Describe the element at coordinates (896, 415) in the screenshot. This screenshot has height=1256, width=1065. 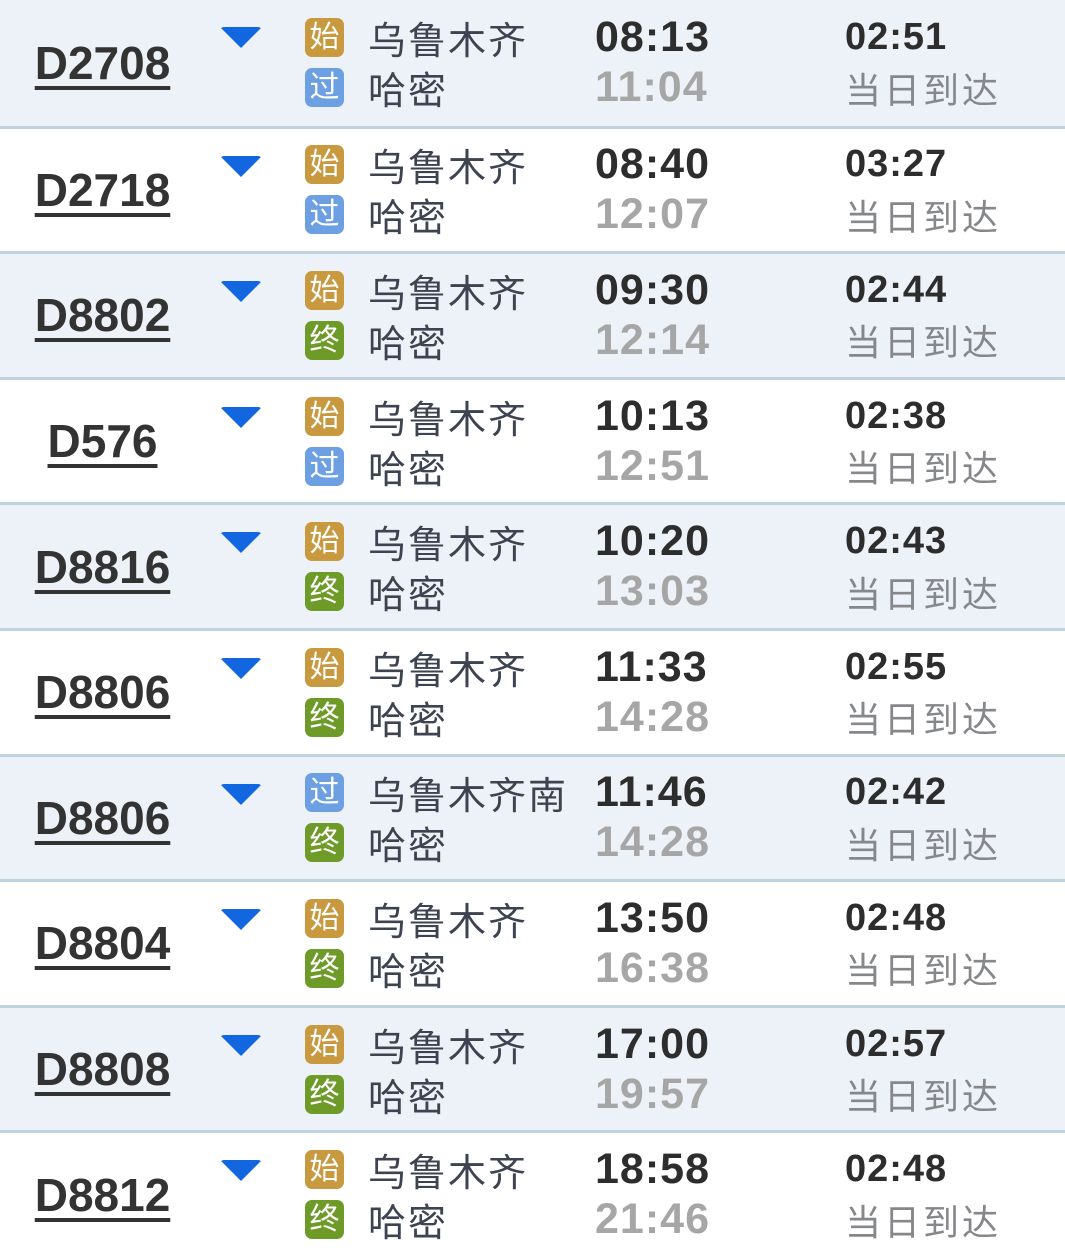
I see `duration: 02:38` at that location.